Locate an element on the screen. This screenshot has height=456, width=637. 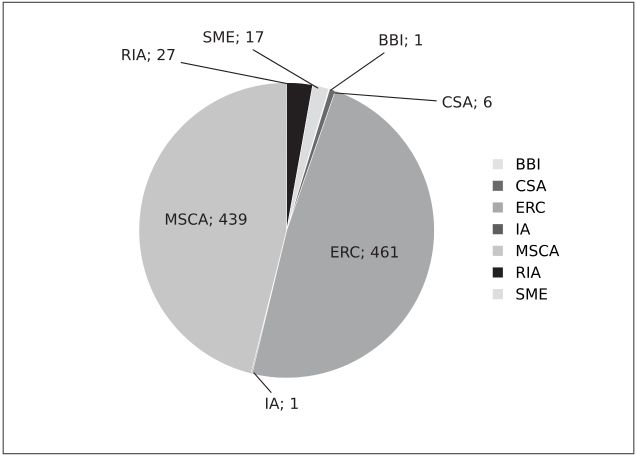
data-label: CSA; 6 is located at coordinates (467, 103).